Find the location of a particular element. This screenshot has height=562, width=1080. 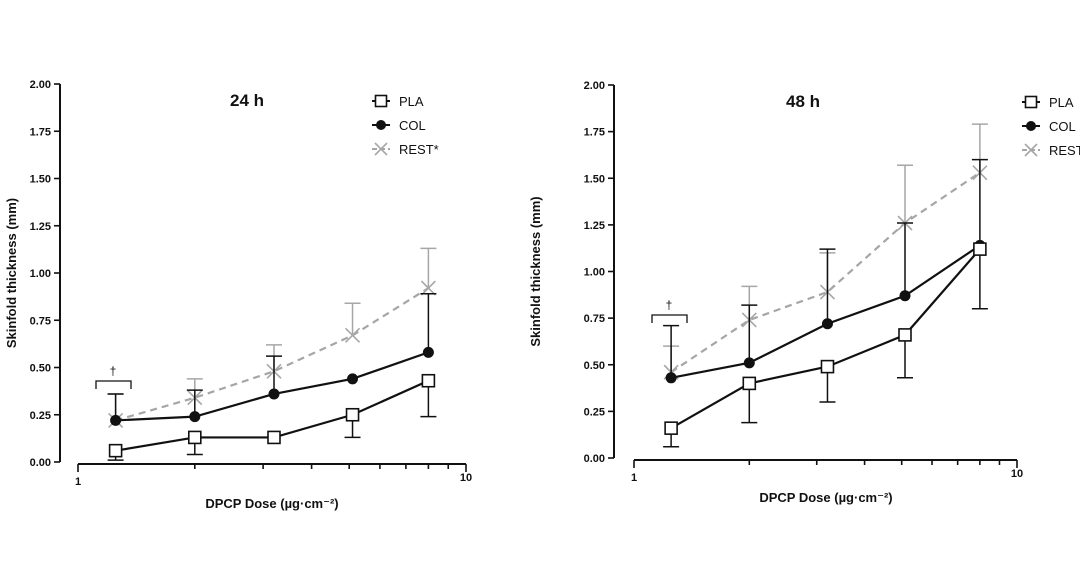

legend-label: REST* is located at coordinates (419, 149).